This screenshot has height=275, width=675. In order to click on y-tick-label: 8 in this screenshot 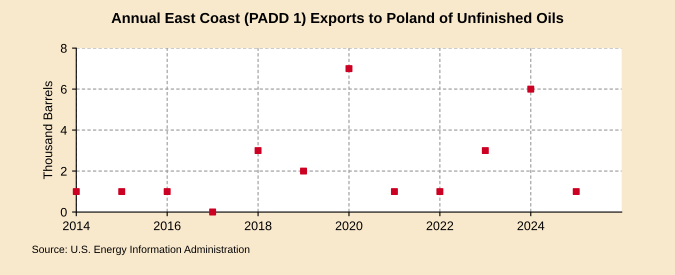, I will do `click(63, 48)`.